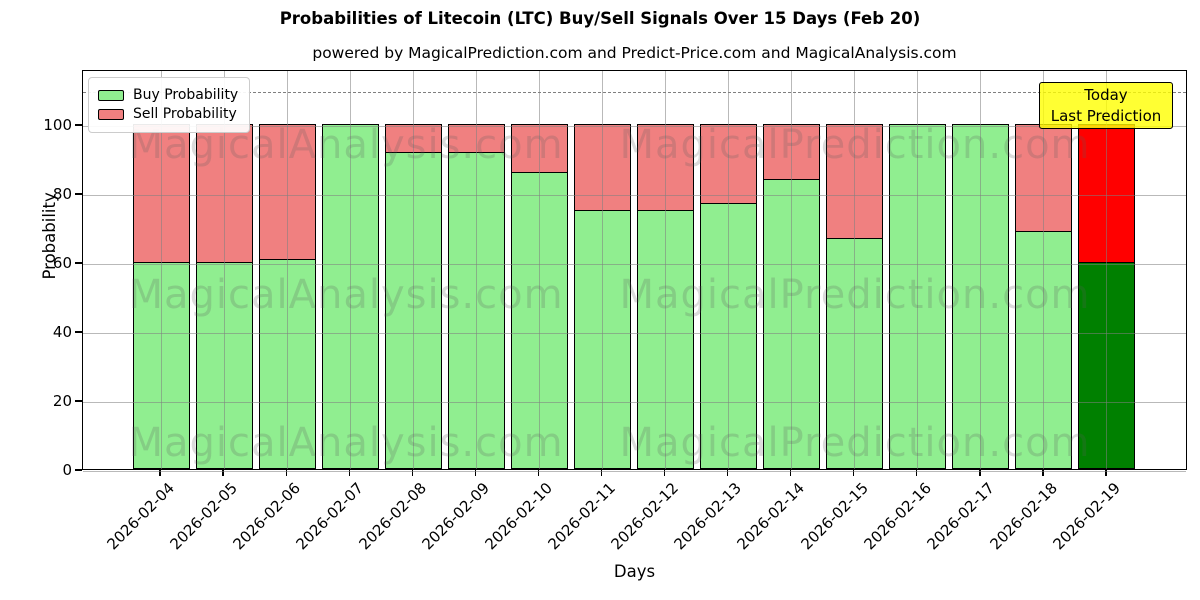 This screenshot has width=1200, height=600. Describe the element at coordinates (456, 516) in the screenshot. I see `x-tick-label: 2026-02-09` at that location.